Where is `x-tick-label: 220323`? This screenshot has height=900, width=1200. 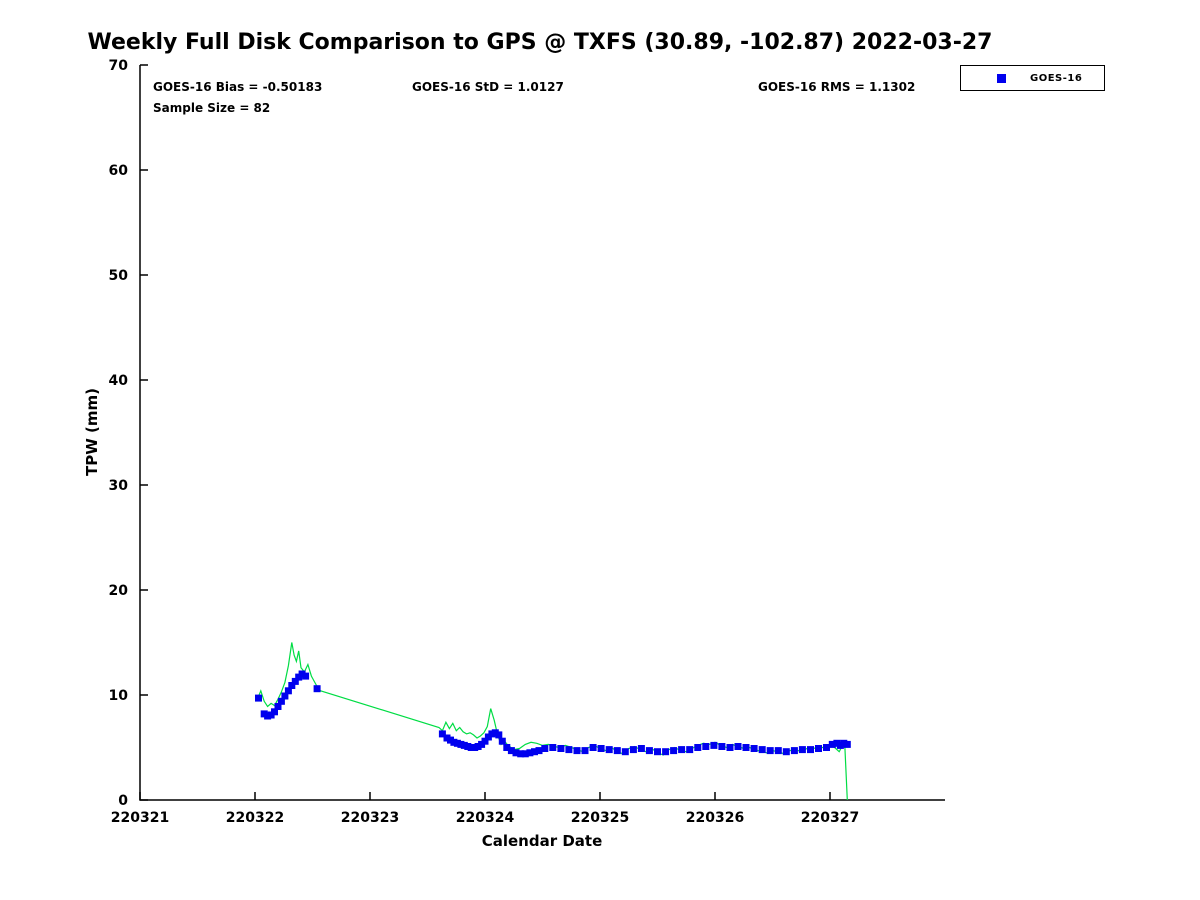
x-tick-label: 220323 is located at coordinates (370, 818).